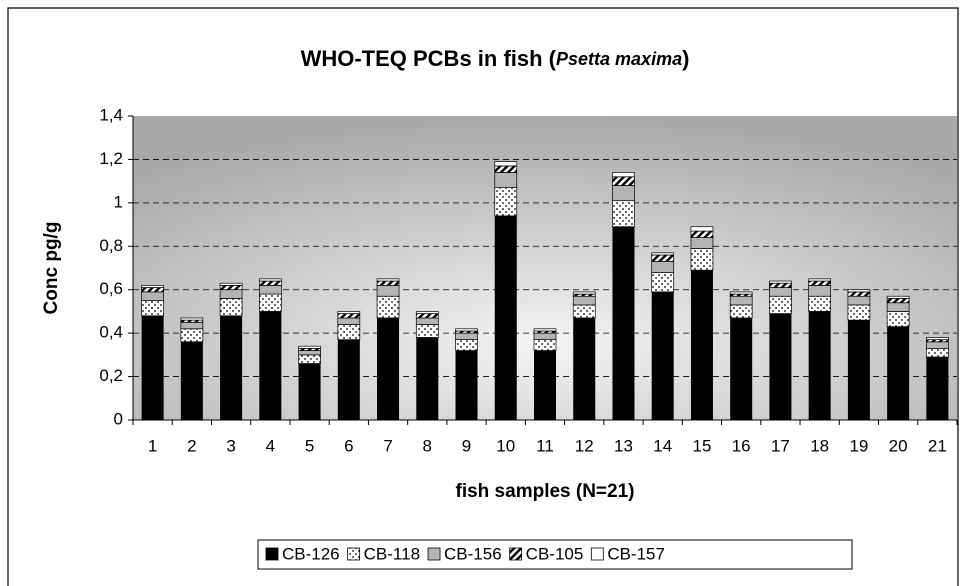 The height and width of the screenshot is (586, 966). Describe the element at coordinates (584, 445) in the screenshot. I see `x-tick-label: 12` at that location.